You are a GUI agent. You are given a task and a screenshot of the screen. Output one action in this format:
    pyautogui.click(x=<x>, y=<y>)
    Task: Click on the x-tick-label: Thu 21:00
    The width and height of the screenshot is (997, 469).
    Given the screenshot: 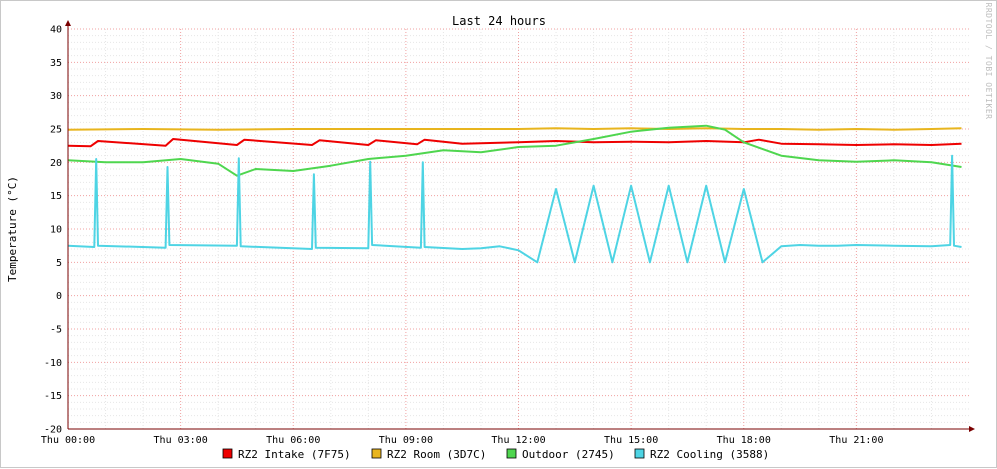 What is the action you would take?
    pyautogui.click(x=856, y=440)
    